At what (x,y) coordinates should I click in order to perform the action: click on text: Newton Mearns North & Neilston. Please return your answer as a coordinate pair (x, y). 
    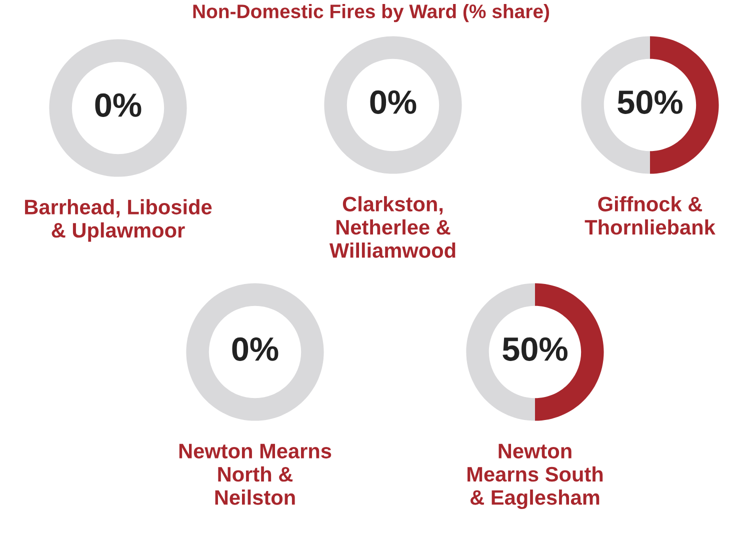
    Looking at the image, I should click on (255, 474).